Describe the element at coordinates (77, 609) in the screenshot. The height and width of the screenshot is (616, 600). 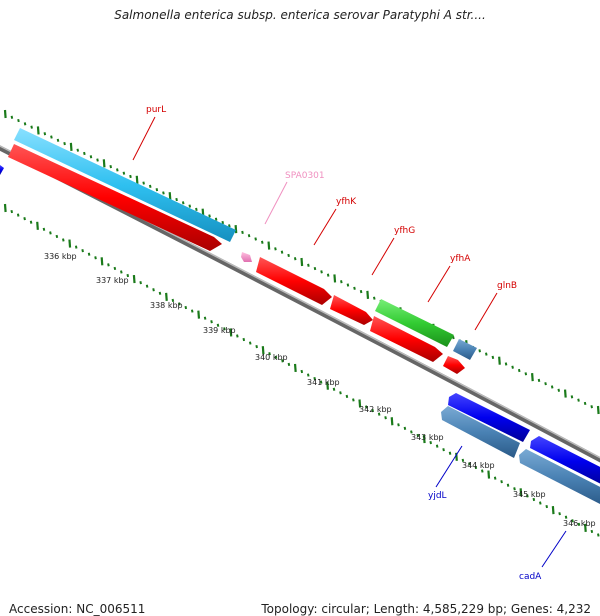
I see `accession-text: Accession: NC_006511` at that location.